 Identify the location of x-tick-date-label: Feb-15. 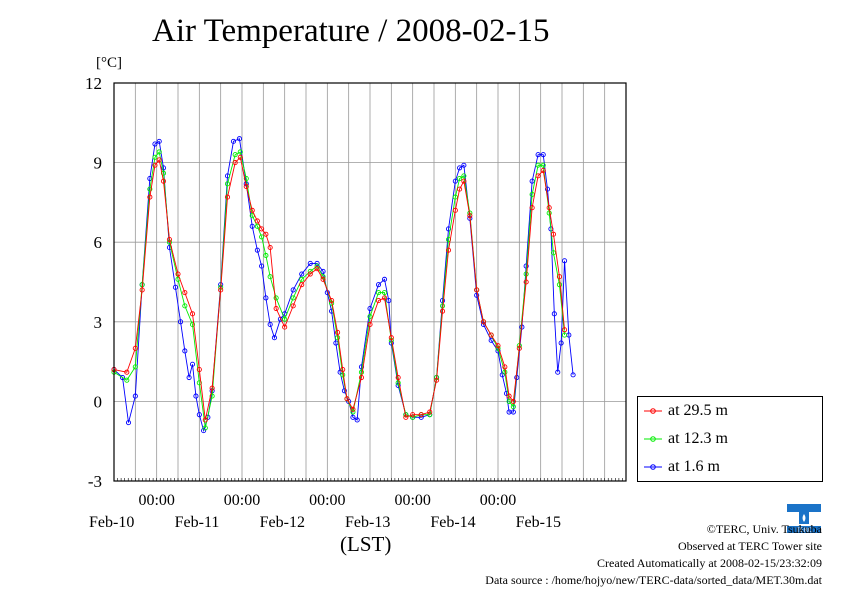
(538, 522).